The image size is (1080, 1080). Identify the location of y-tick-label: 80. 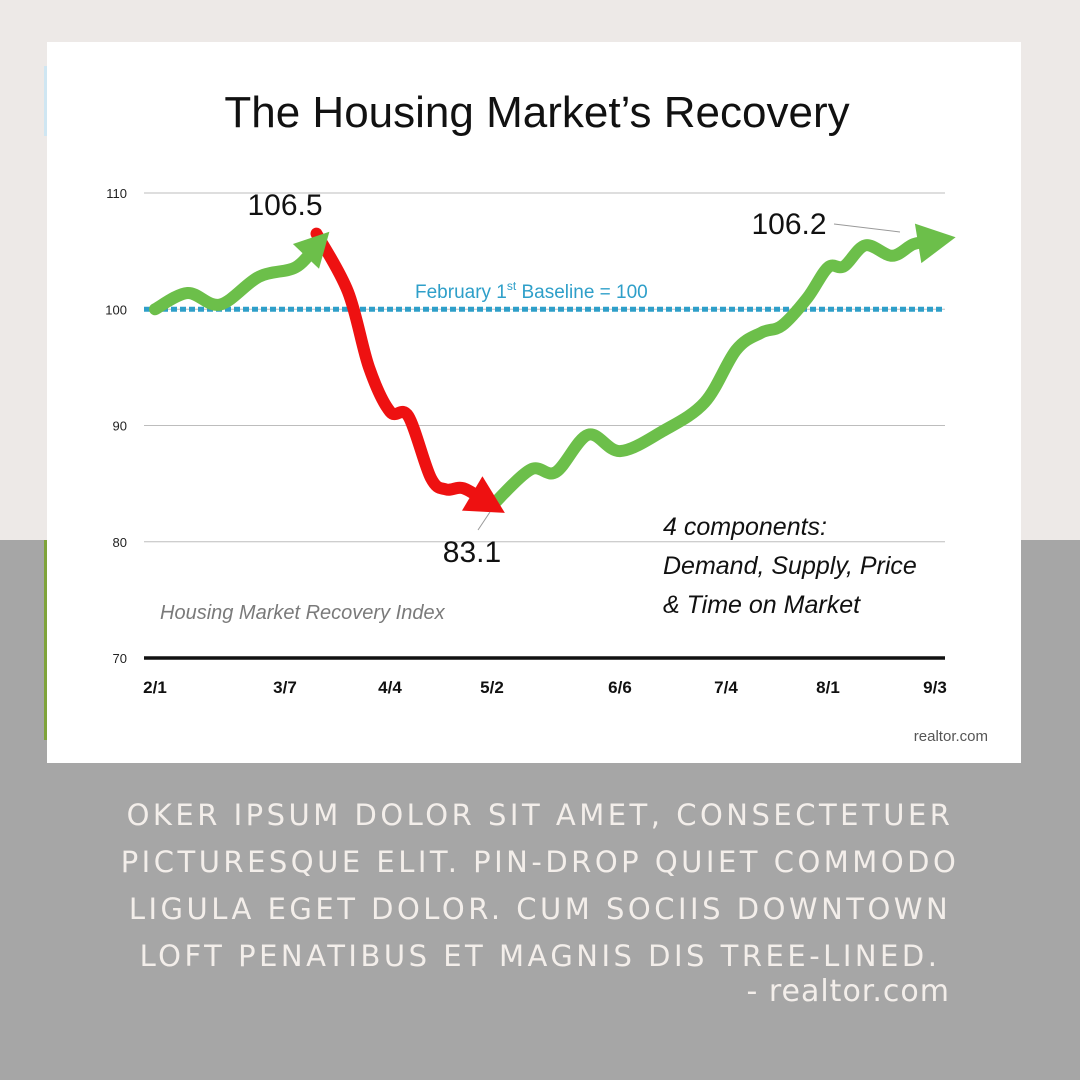
(120, 542).